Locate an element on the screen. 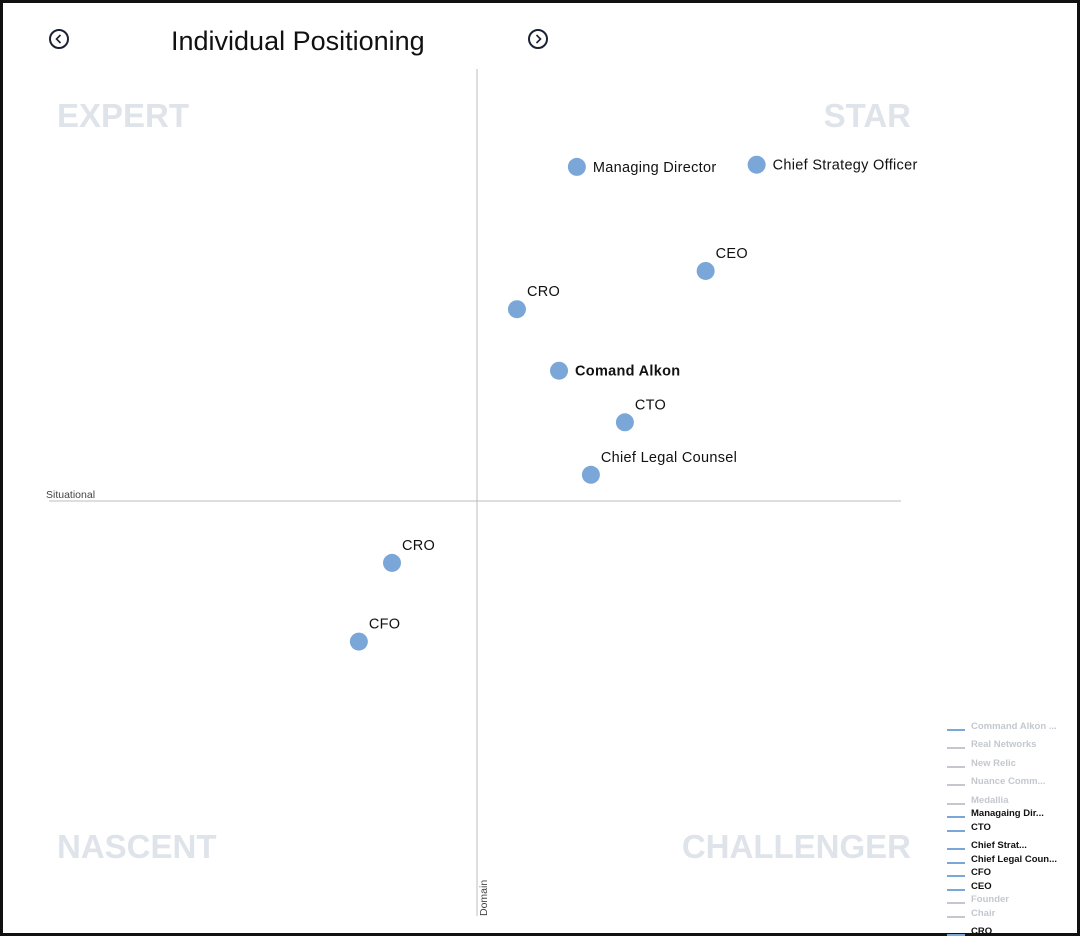  y-axis-label: Domain is located at coordinates (484, 898).